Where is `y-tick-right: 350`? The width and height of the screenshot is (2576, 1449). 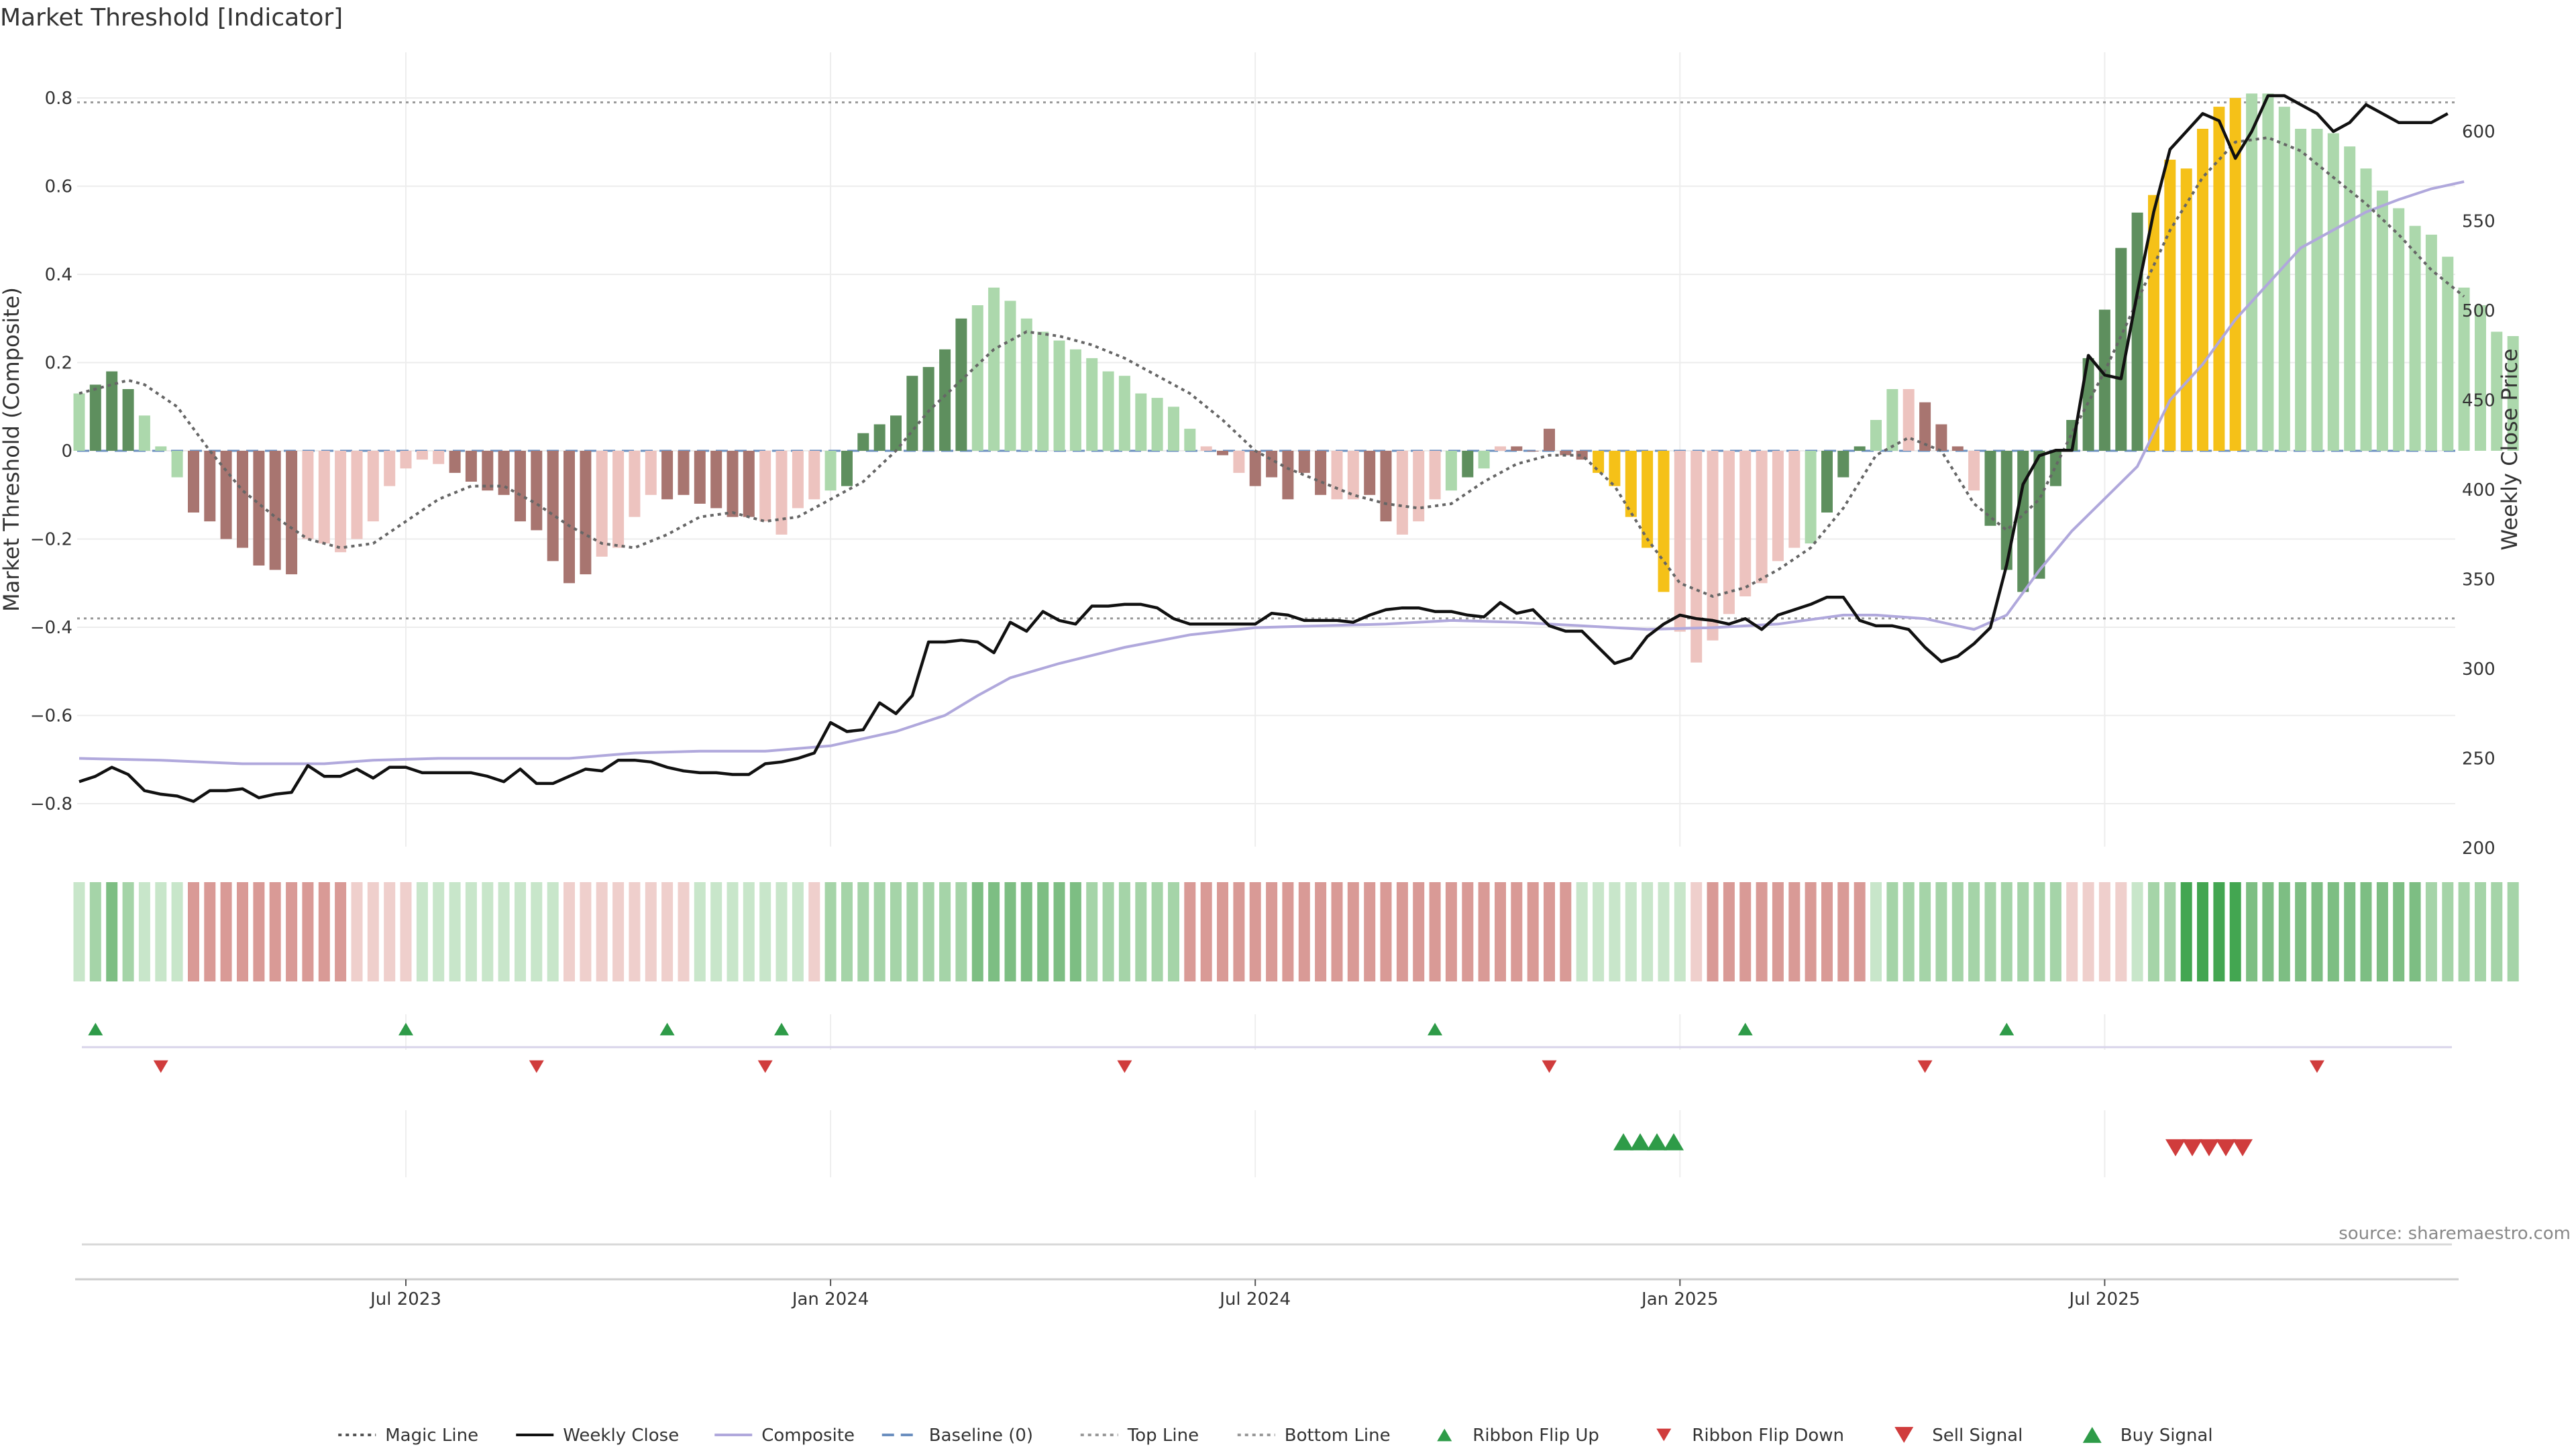
y-tick-right: 350 is located at coordinates (2479, 580).